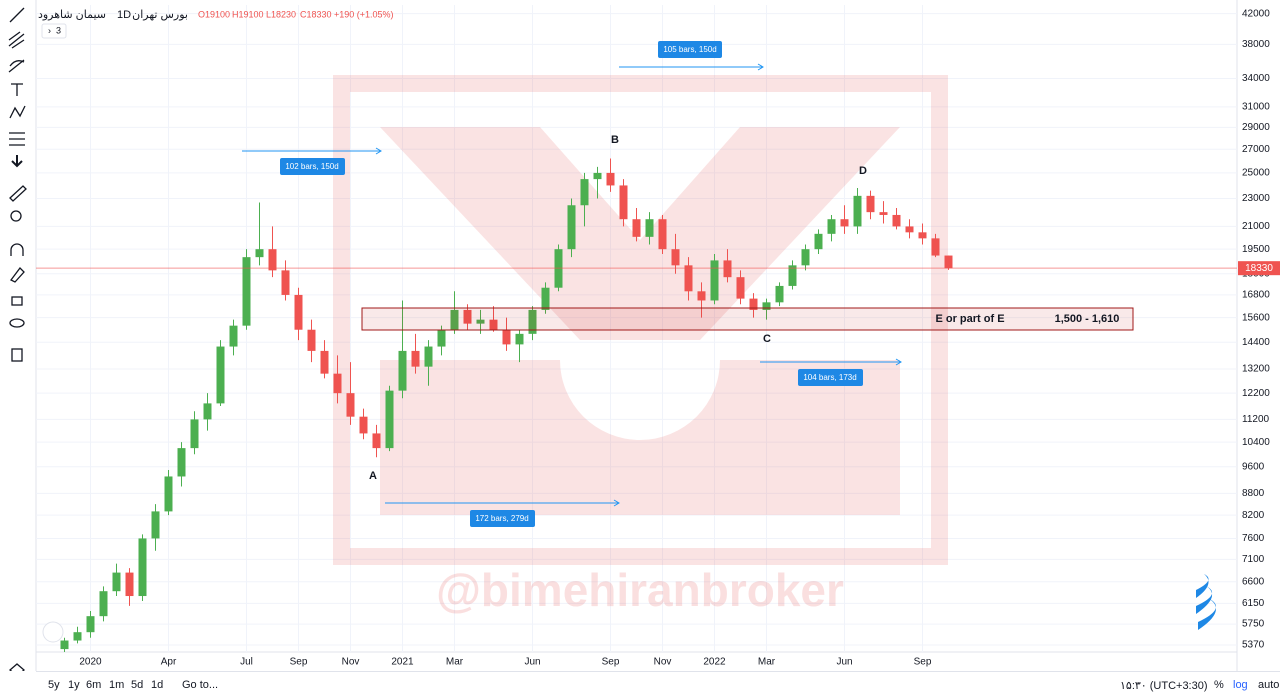  I want to click on x-tick-label: Apr, so click(169, 662).